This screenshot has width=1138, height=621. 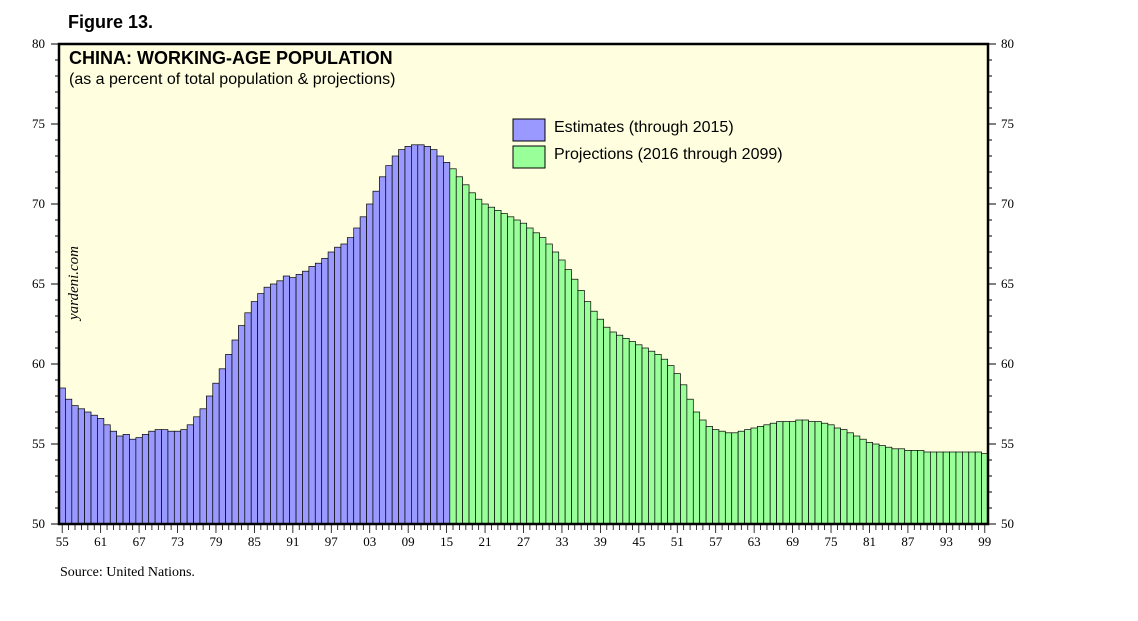 I want to click on bar-projection-2024, so click(x=504, y=369).